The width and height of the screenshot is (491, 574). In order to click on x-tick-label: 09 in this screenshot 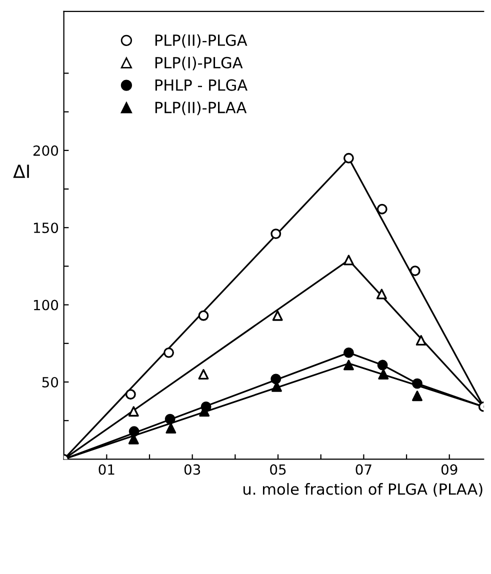, I will do `click(449, 469)`.